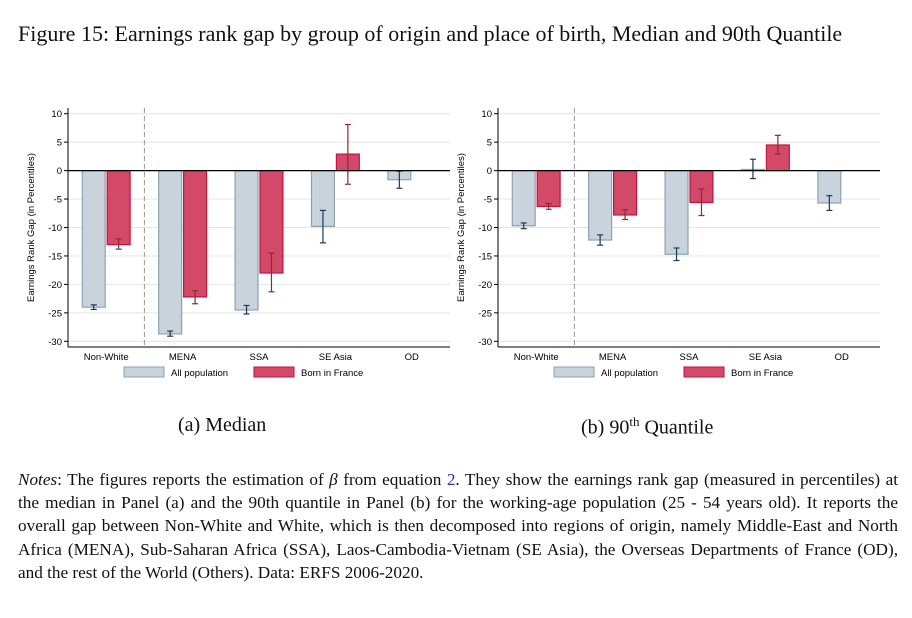  Describe the element at coordinates (676, 427) in the screenshot. I see `caption-b-suffix: Quantile` at that location.